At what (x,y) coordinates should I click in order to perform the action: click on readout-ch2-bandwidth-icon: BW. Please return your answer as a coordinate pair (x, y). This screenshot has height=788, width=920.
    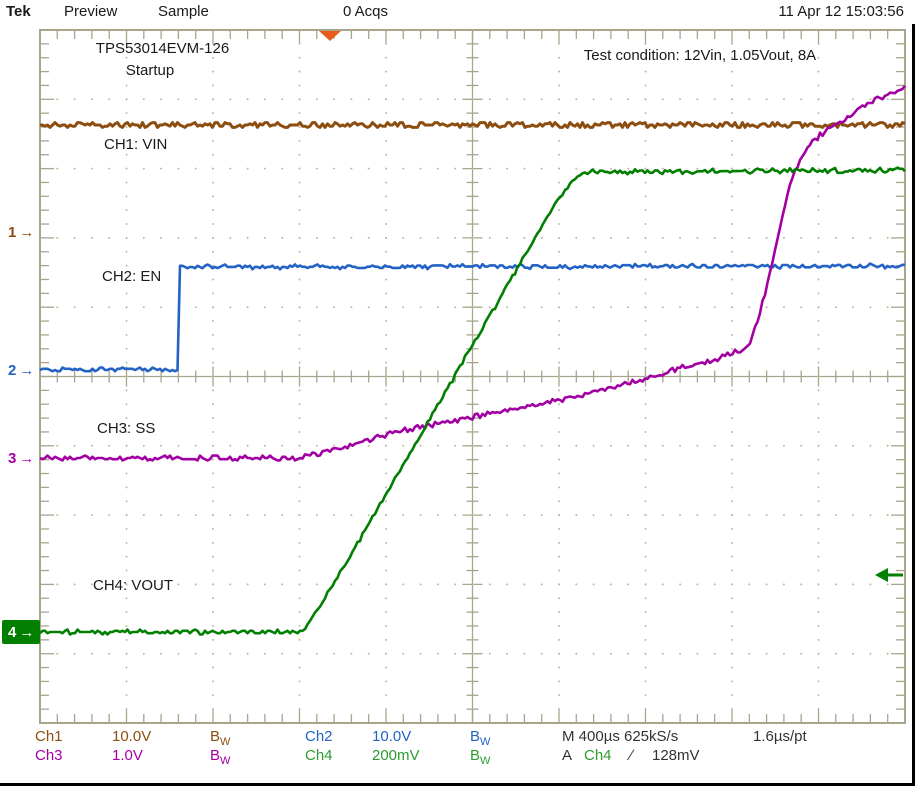
    Looking at the image, I should click on (480, 738).